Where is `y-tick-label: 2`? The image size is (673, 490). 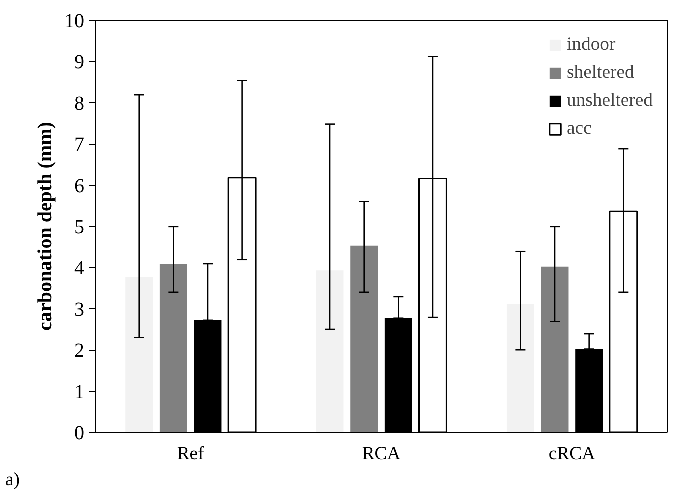
y-tick-label: 2 is located at coordinates (79, 351).